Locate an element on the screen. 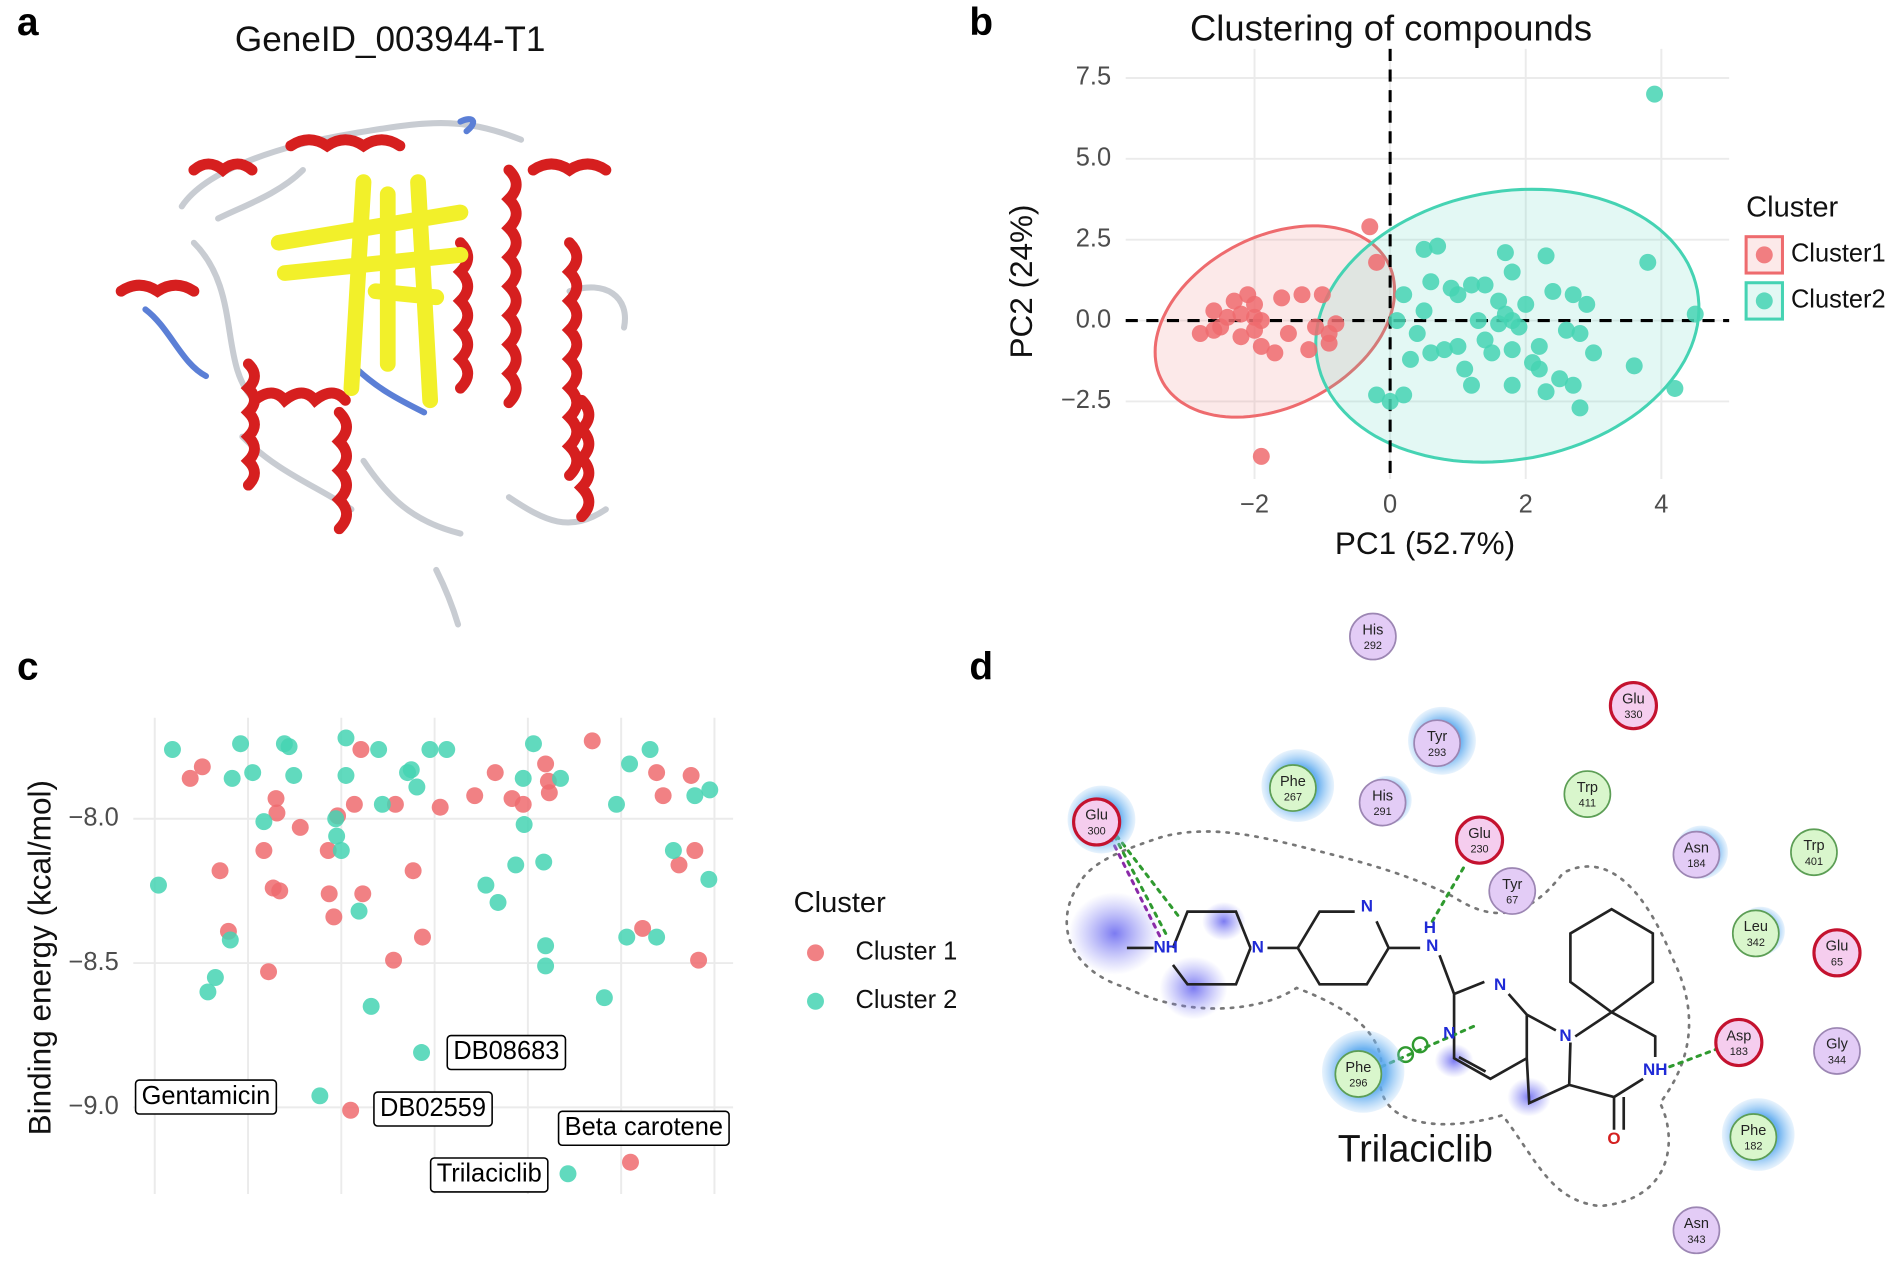 The image size is (1900, 1261). legend-marker is located at coordinates (815, 1001).